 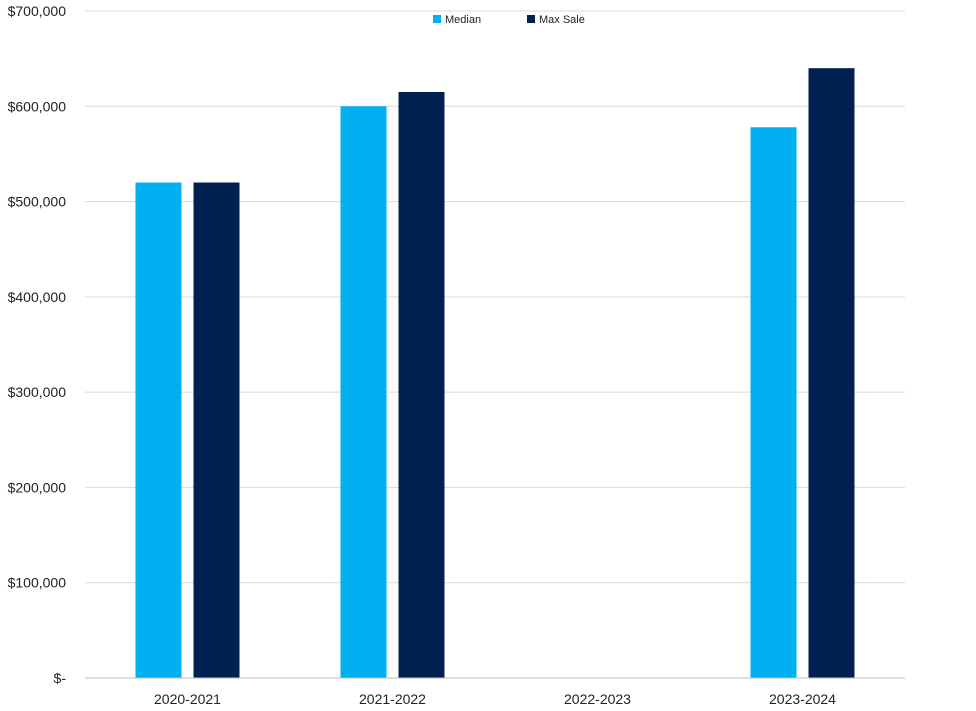 I want to click on y-tick-label: $500,000, so click(x=37, y=202).